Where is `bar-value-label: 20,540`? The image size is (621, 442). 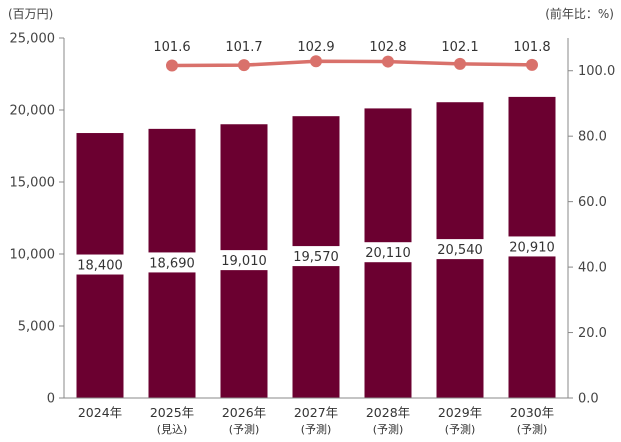
bar-value-label: 20,540 is located at coordinates (460, 250).